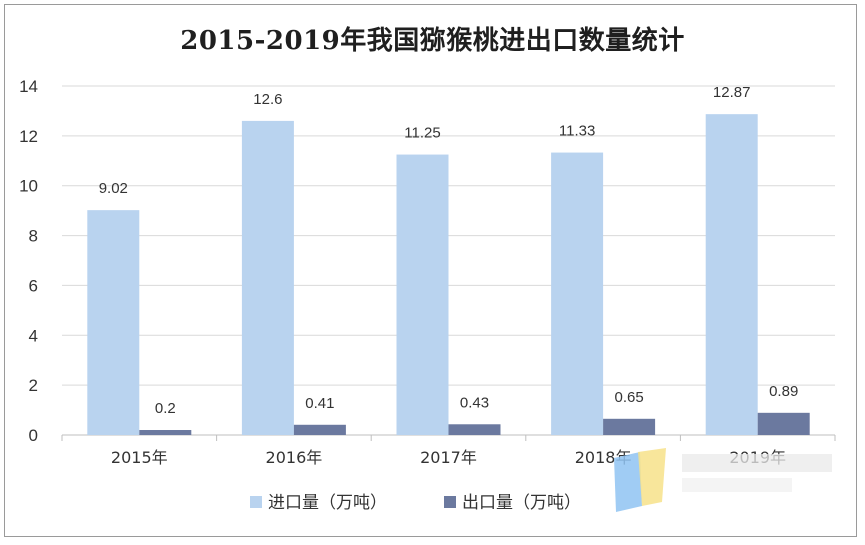  Describe the element at coordinates (723, 480) in the screenshot. I see `watermark-logo` at that location.